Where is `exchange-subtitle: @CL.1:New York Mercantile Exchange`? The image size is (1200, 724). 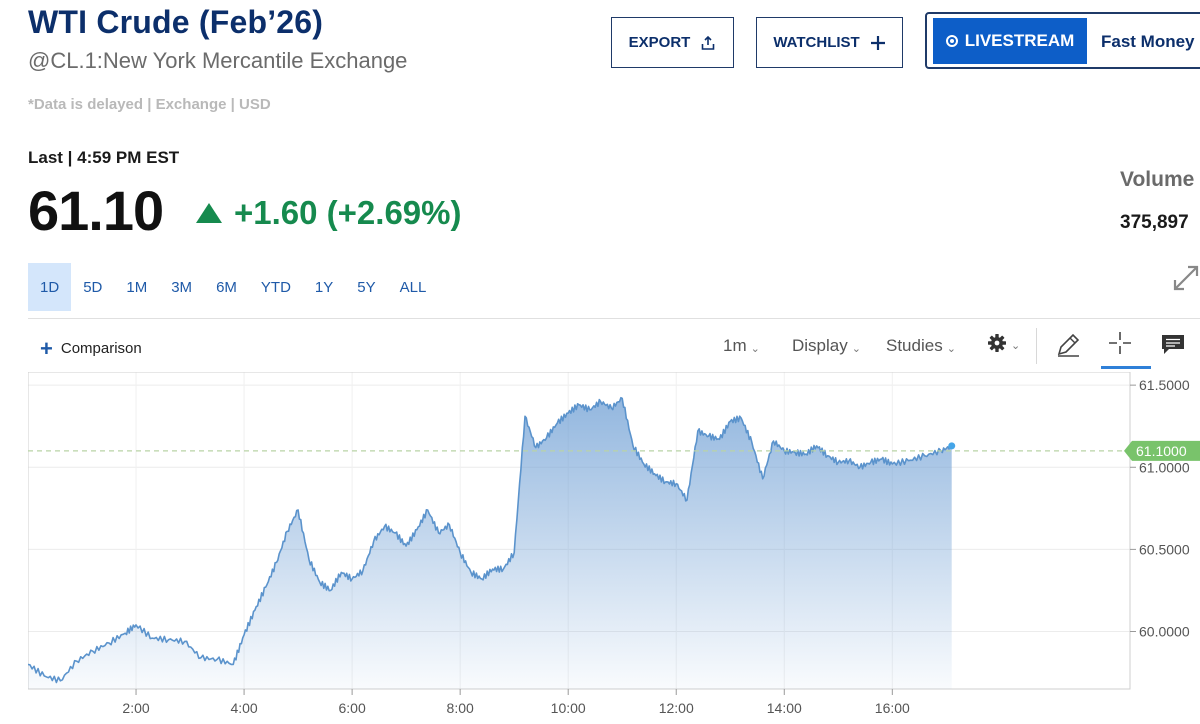
exchange-subtitle: @CL.1:New York Mercantile Exchange is located at coordinates (218, 60).